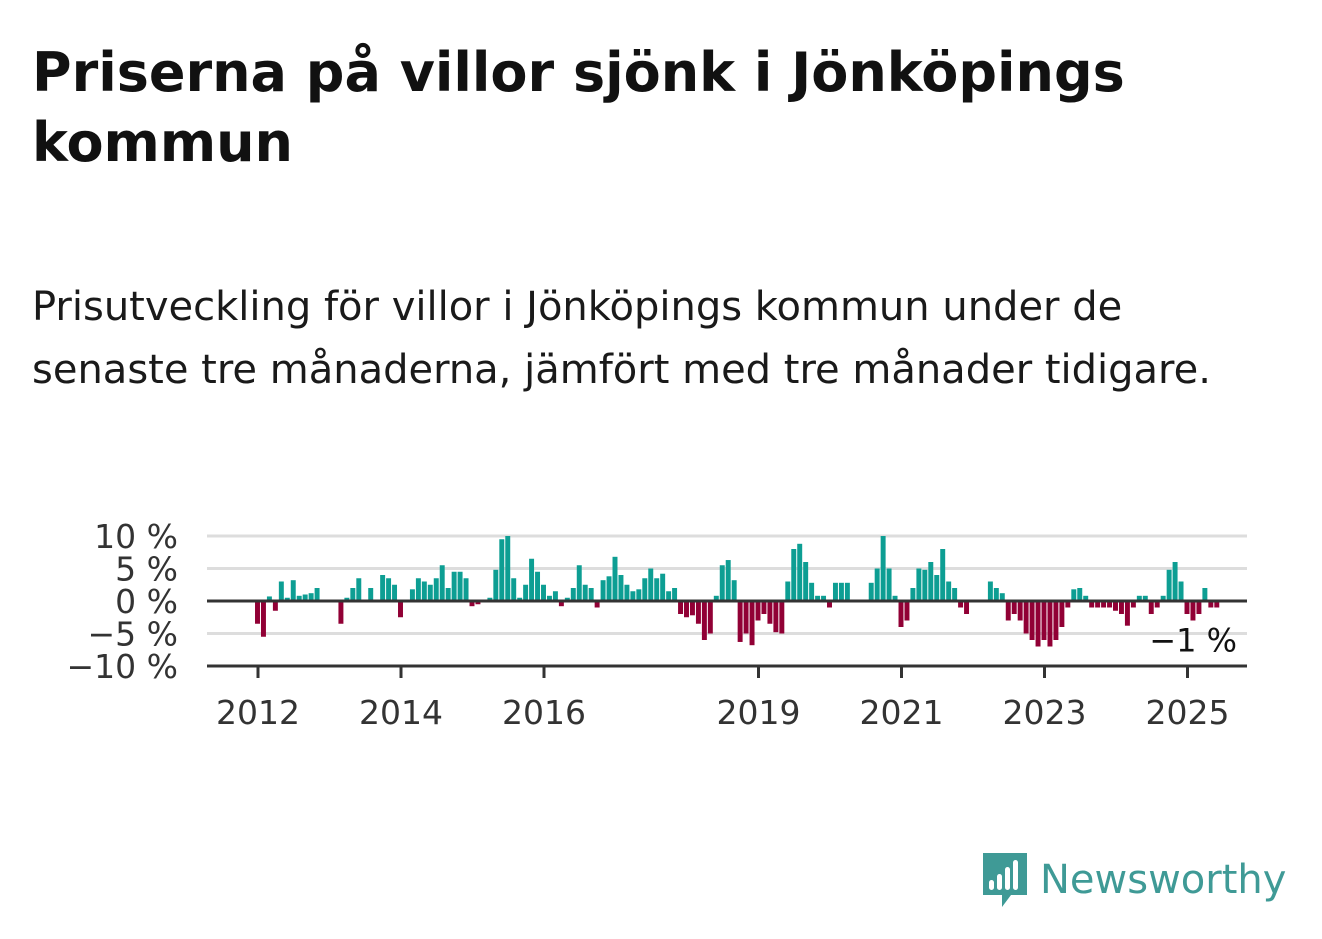 This screenshot has width=1322, height=939. What do you see at coordinates (1163, 880) in the screenshot?
I see `brand-name: Newsworthy` at bounding box center [1163, 880].